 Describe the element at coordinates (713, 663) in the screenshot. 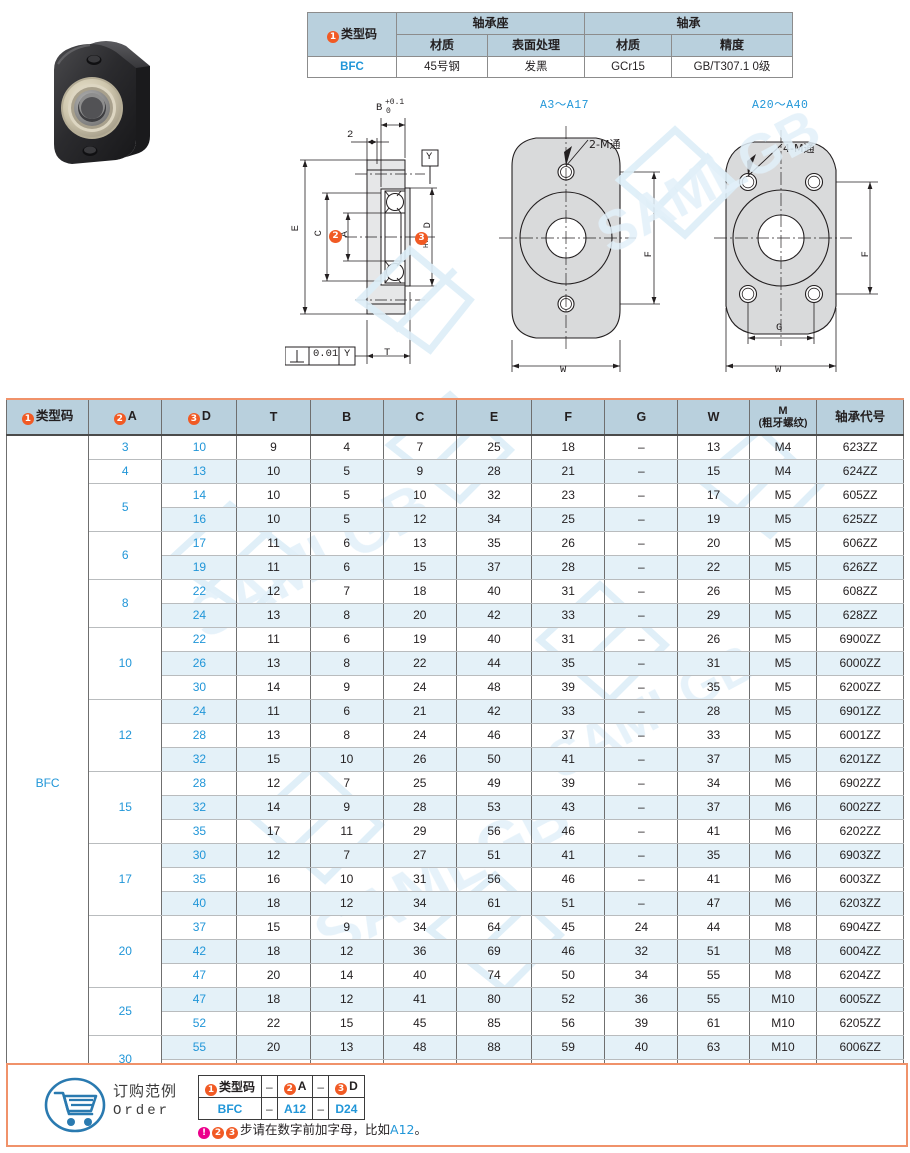

I see `cell-w: 31` at that location.